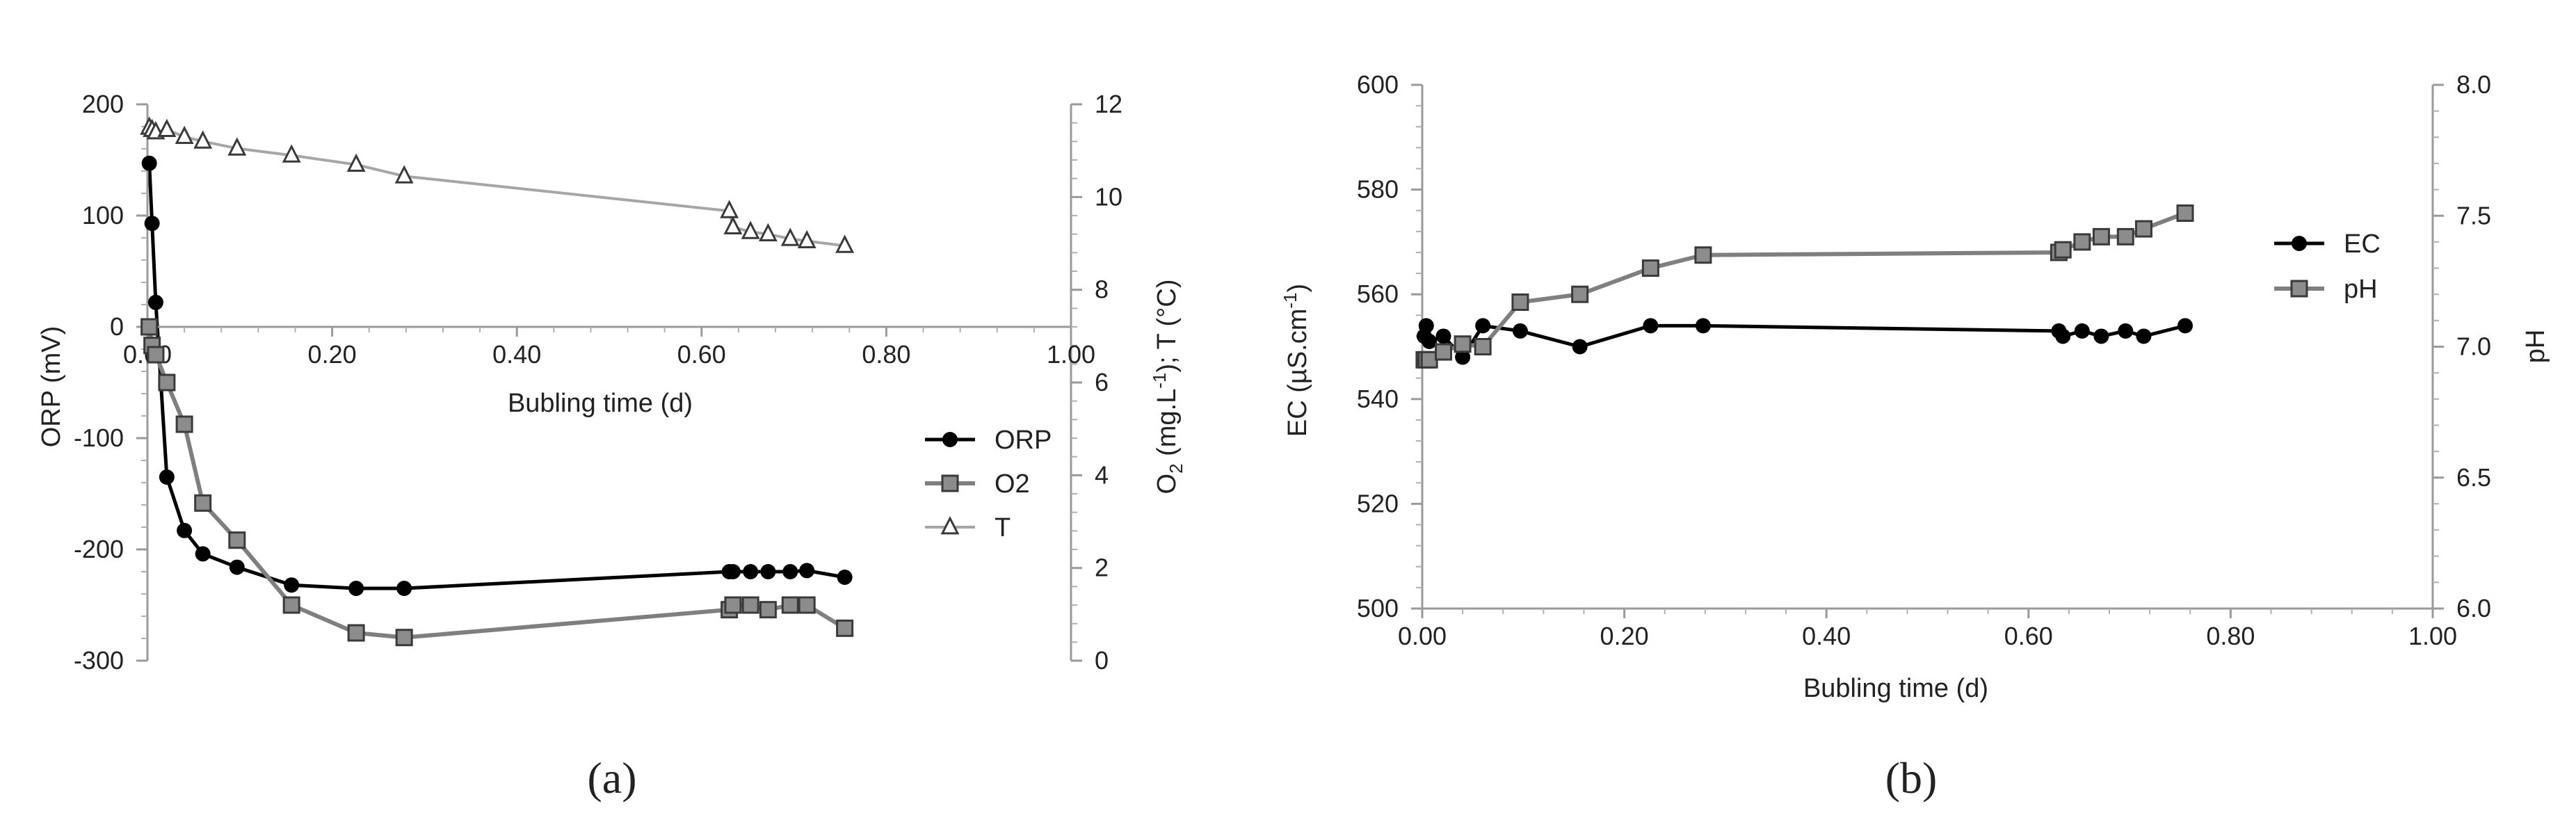 The height and width of the screenshot is (829, 2576). What do you see at coordinates (1108, 104) in the screenshot?
I see `y-right-tick-label: 12` at bounding box center [1108, 104].